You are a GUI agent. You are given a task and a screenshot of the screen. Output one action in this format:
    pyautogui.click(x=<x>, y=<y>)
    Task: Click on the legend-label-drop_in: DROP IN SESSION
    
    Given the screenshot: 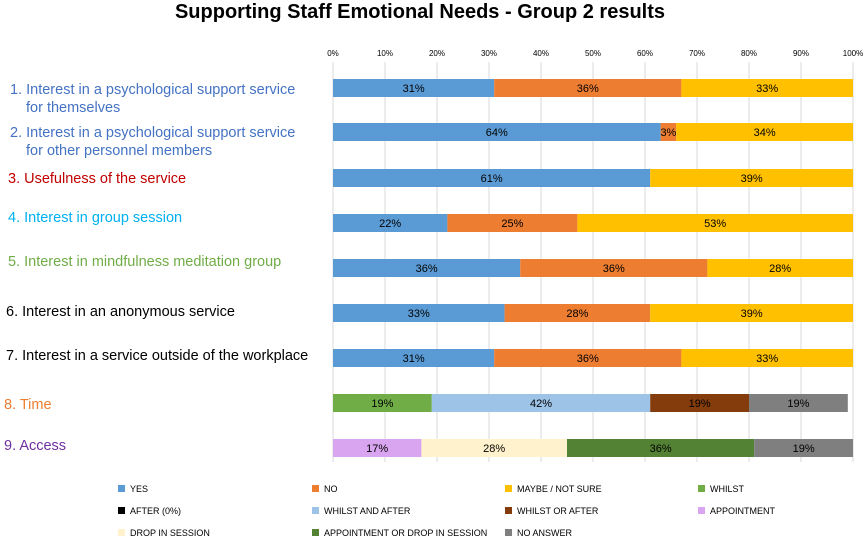 What is the action you would take?
    pyautogui.click(x=170, y=533)
    